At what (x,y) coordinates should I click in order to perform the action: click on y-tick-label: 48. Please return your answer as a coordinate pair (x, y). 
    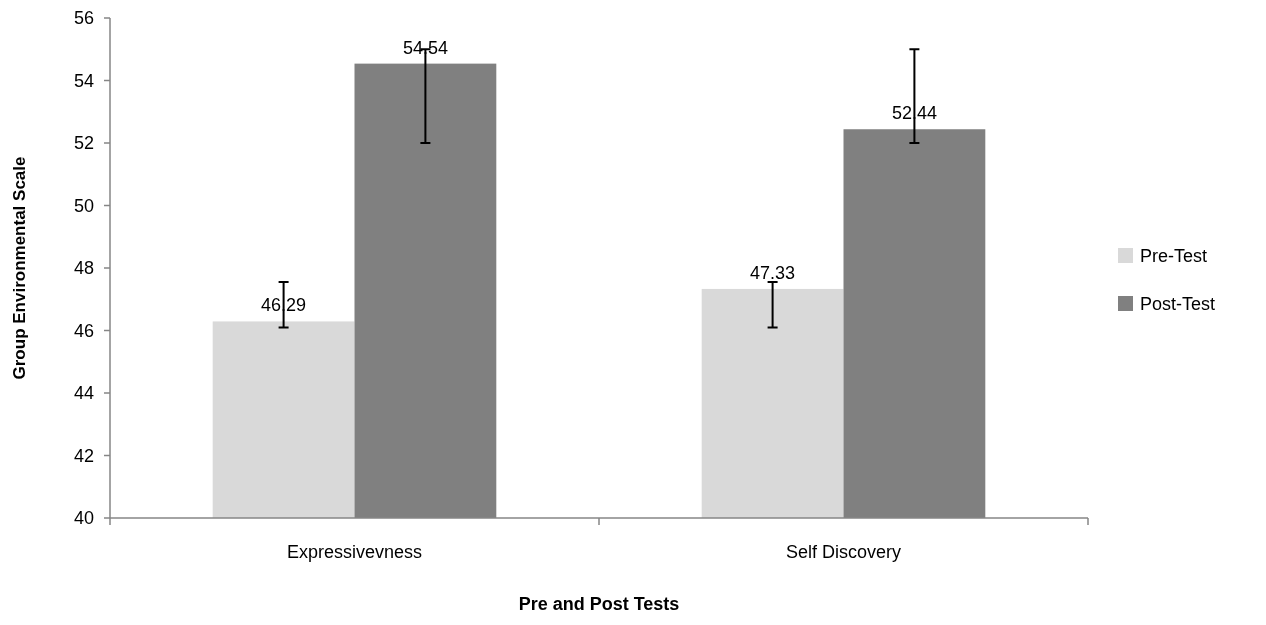
    Looking at the image, I should click on (84, 268).